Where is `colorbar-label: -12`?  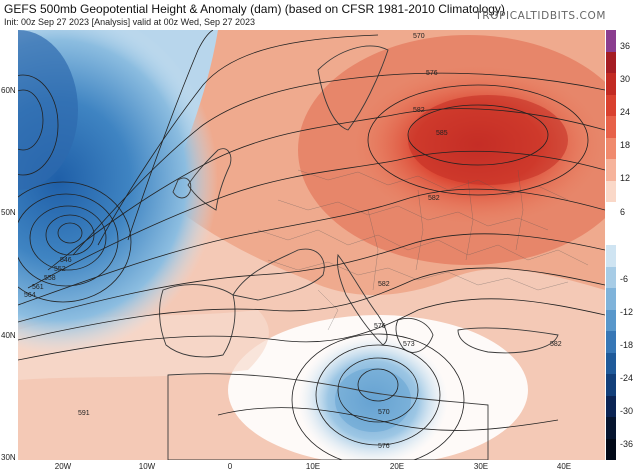
colorbar-label: -12 is located at coordinates (627, 312).